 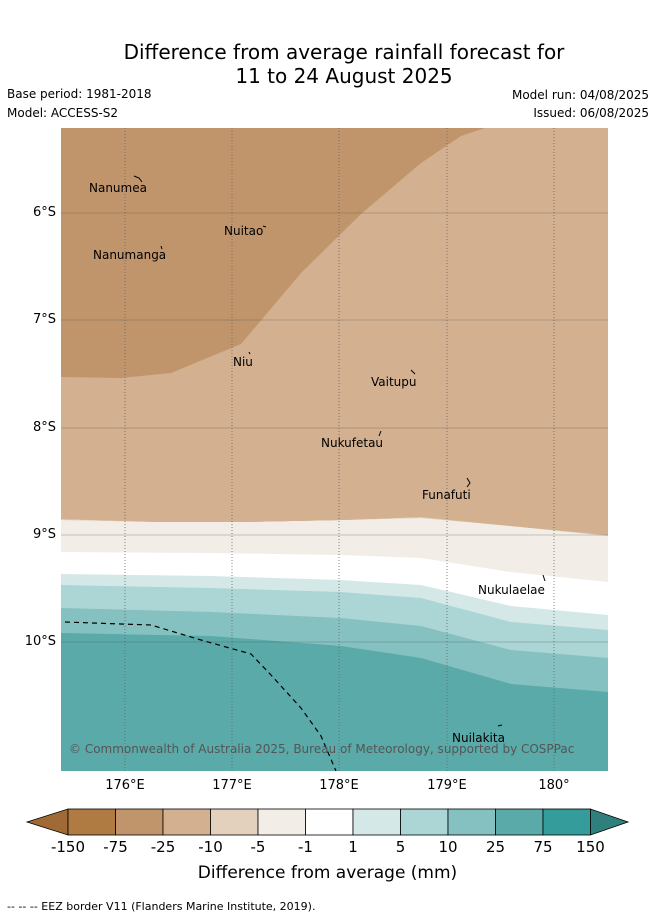 What do you see at coordinates (610, 822) in the screenshot?
I see `colorbar-extend-high` at bounding box center [610, 822].